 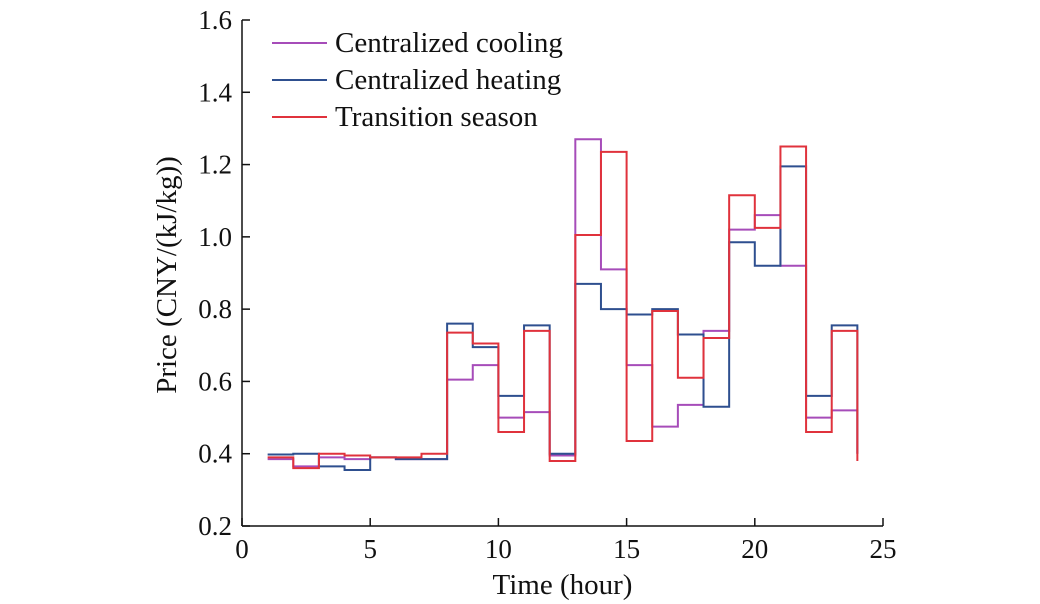 What do you see at coordinates (370, 549) in the screenshot?
I see `x-tick-label: 5` at bounding box center [370, 549].